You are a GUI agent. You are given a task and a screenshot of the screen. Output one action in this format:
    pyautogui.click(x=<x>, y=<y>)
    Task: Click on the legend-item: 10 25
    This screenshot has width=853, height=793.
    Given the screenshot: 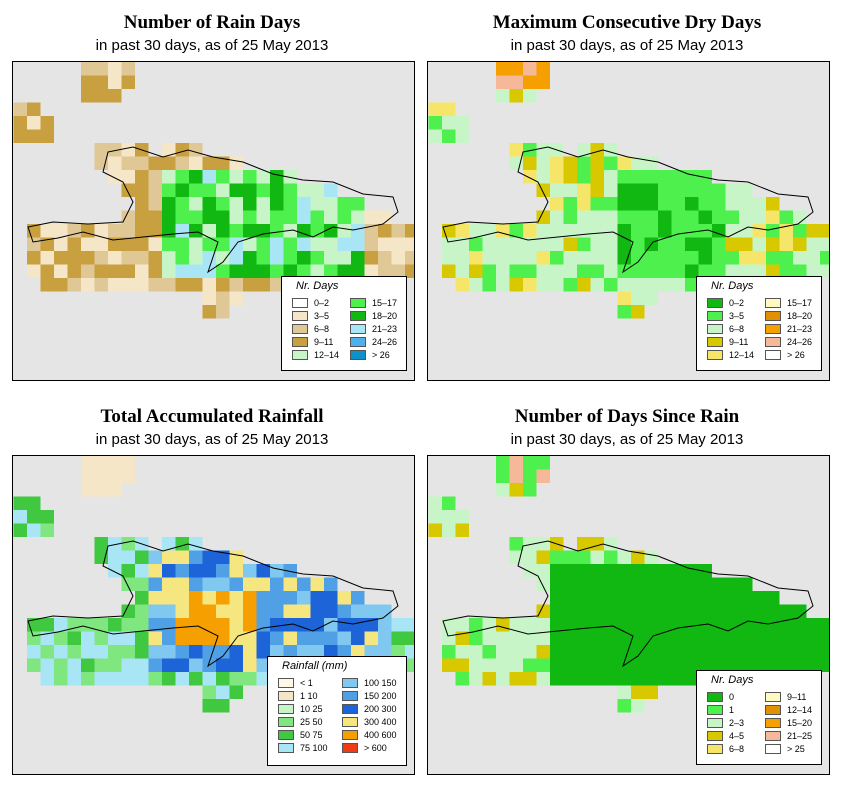 What is the action you would take?
    pyautogui.click(x=300, y=708)
    